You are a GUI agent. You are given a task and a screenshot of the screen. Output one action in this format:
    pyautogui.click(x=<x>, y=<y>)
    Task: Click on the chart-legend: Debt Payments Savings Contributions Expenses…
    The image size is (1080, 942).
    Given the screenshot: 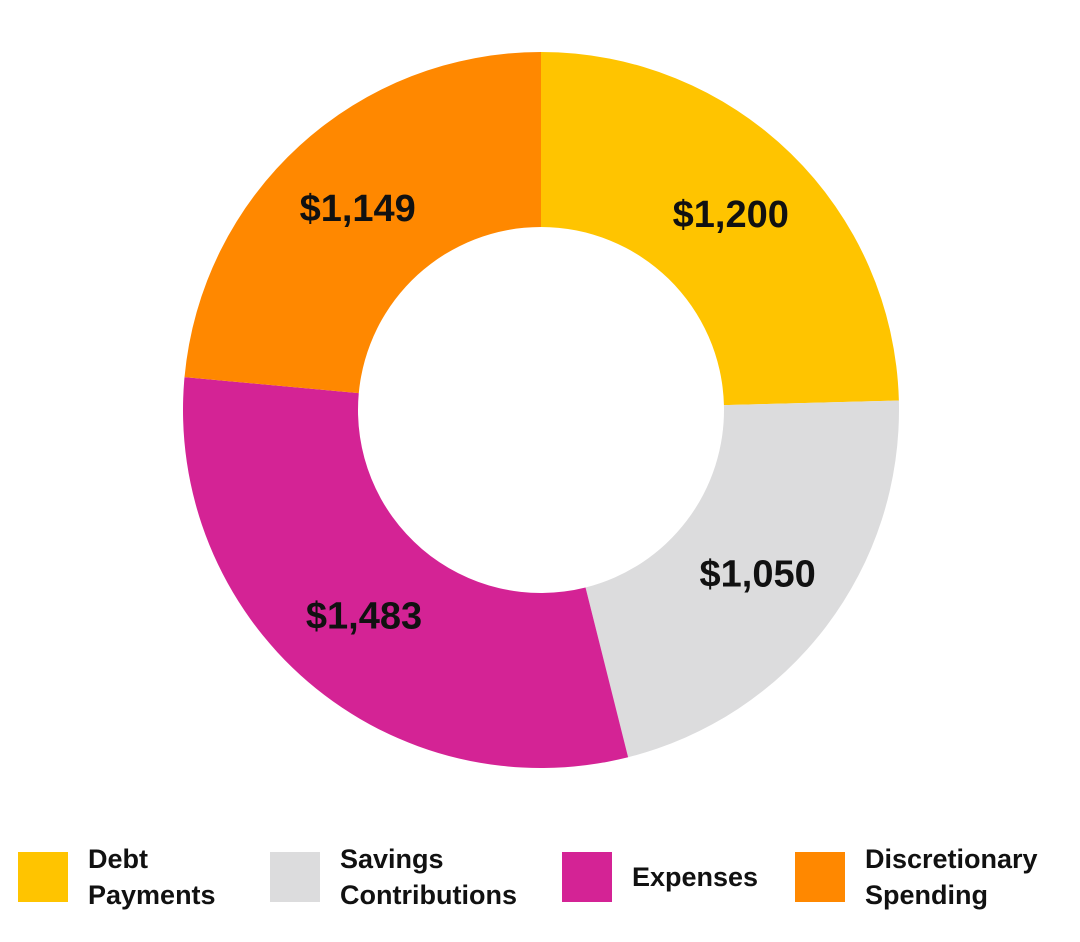 What is the action you would take?
    pyautogui.click(x=528, y=877)
    